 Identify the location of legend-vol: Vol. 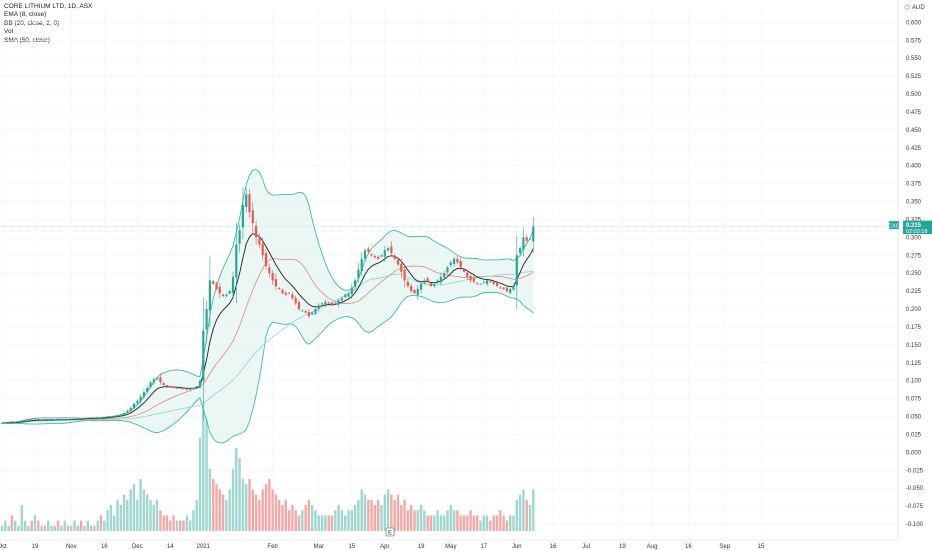
(9, 32).